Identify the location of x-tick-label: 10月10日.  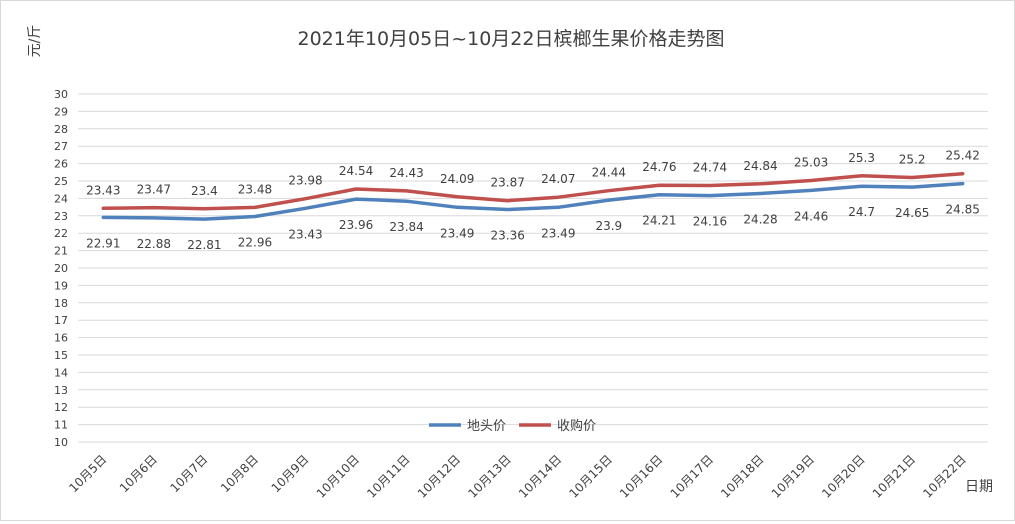
(338, 476).